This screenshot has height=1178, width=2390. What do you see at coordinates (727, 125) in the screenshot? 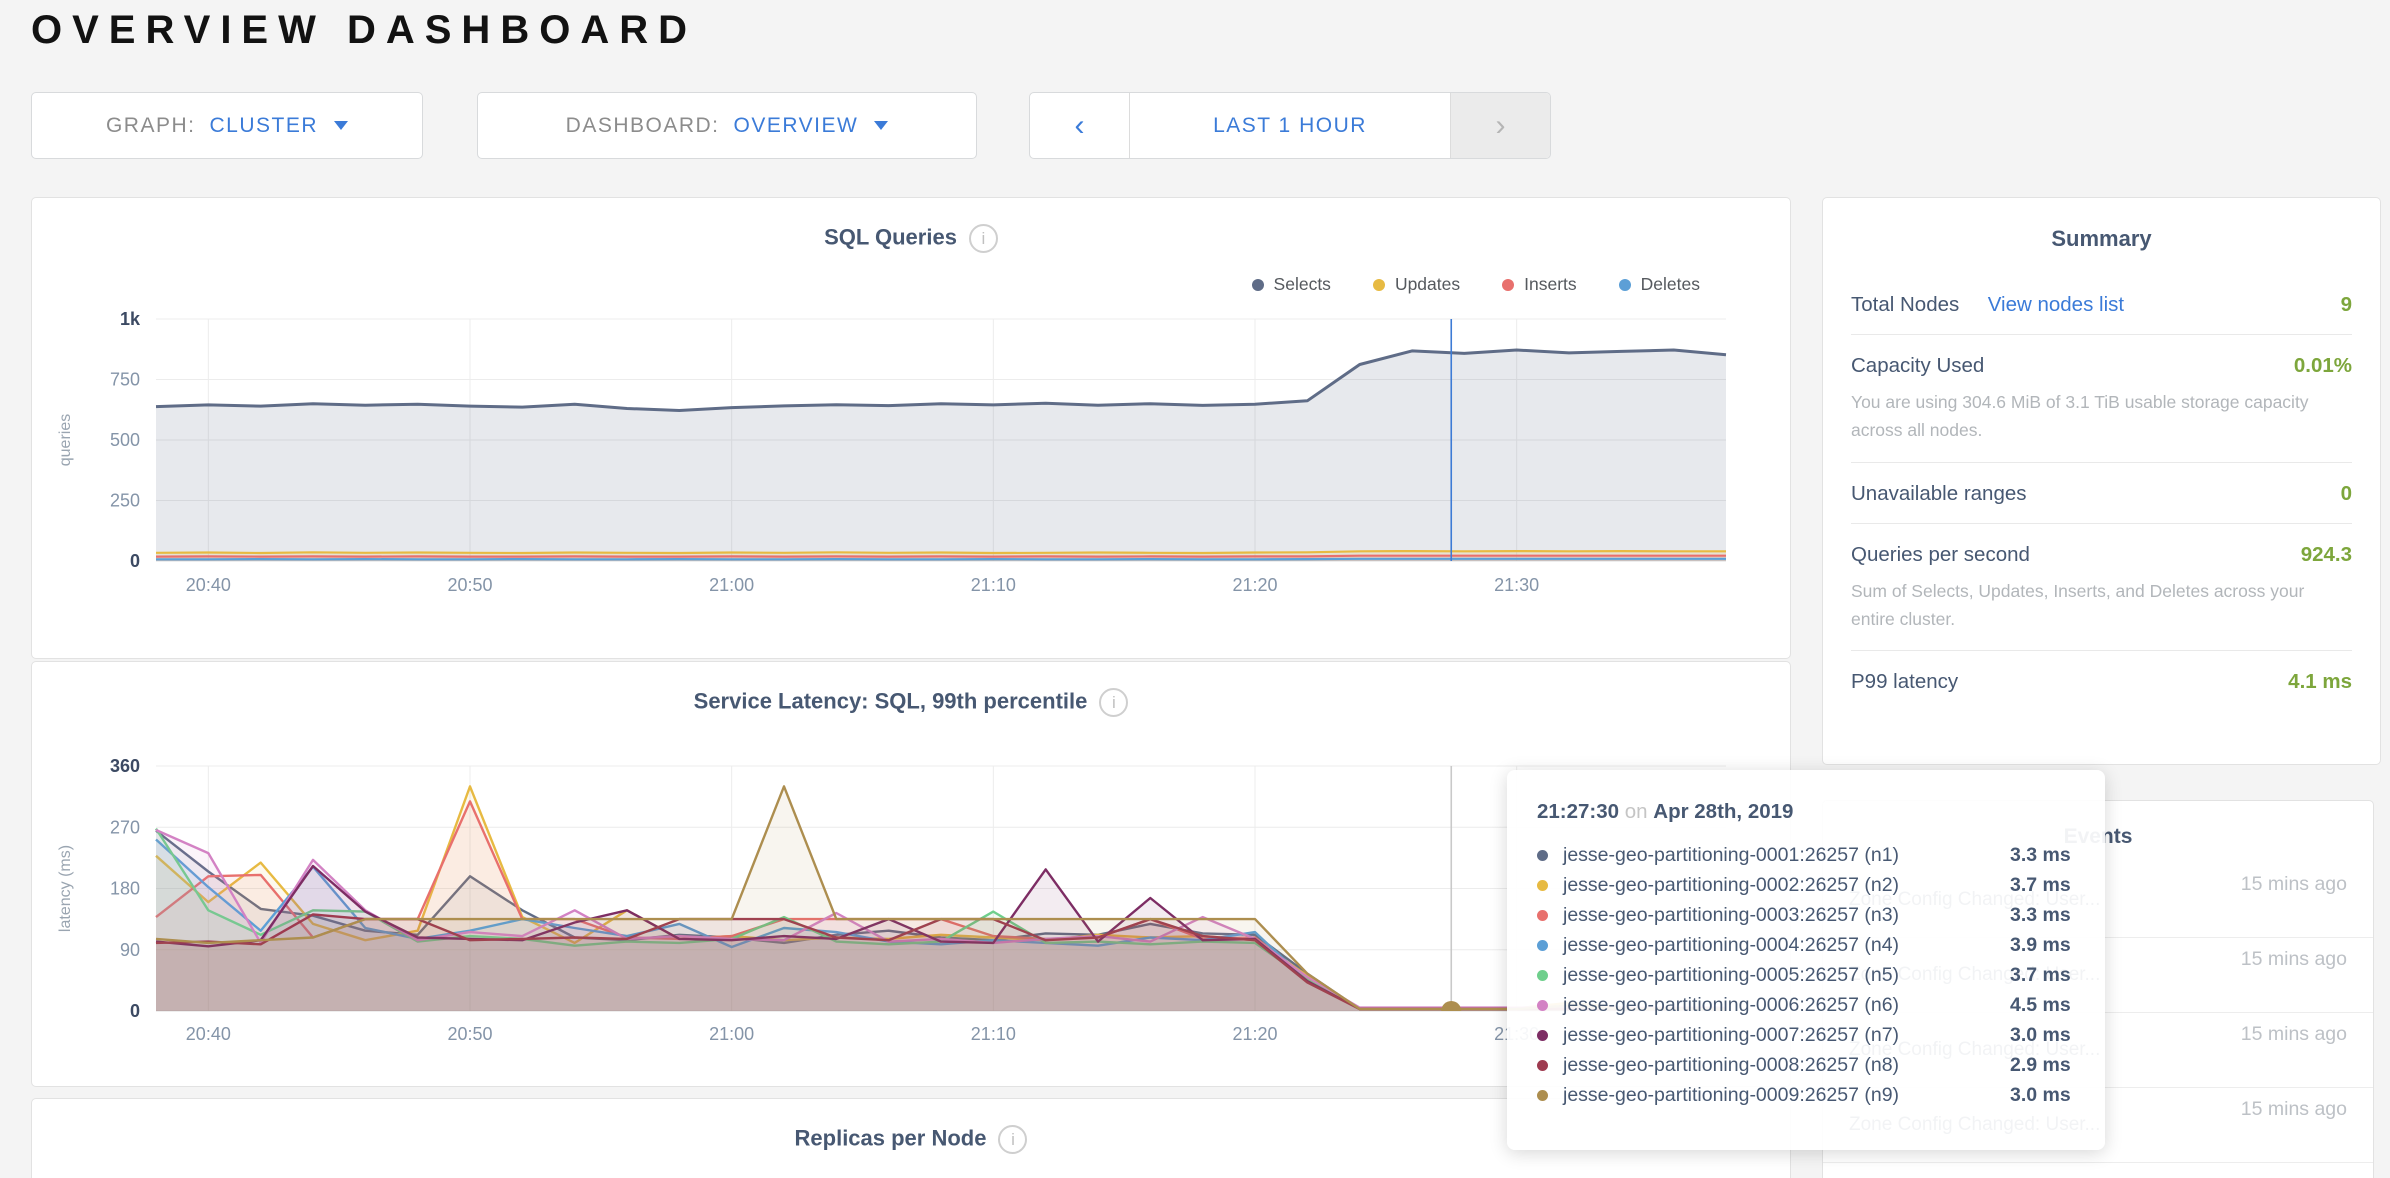
I see `dashboard-dropdown: DASHBOARD: OVERVIEW` at bounding box center [727, 125].